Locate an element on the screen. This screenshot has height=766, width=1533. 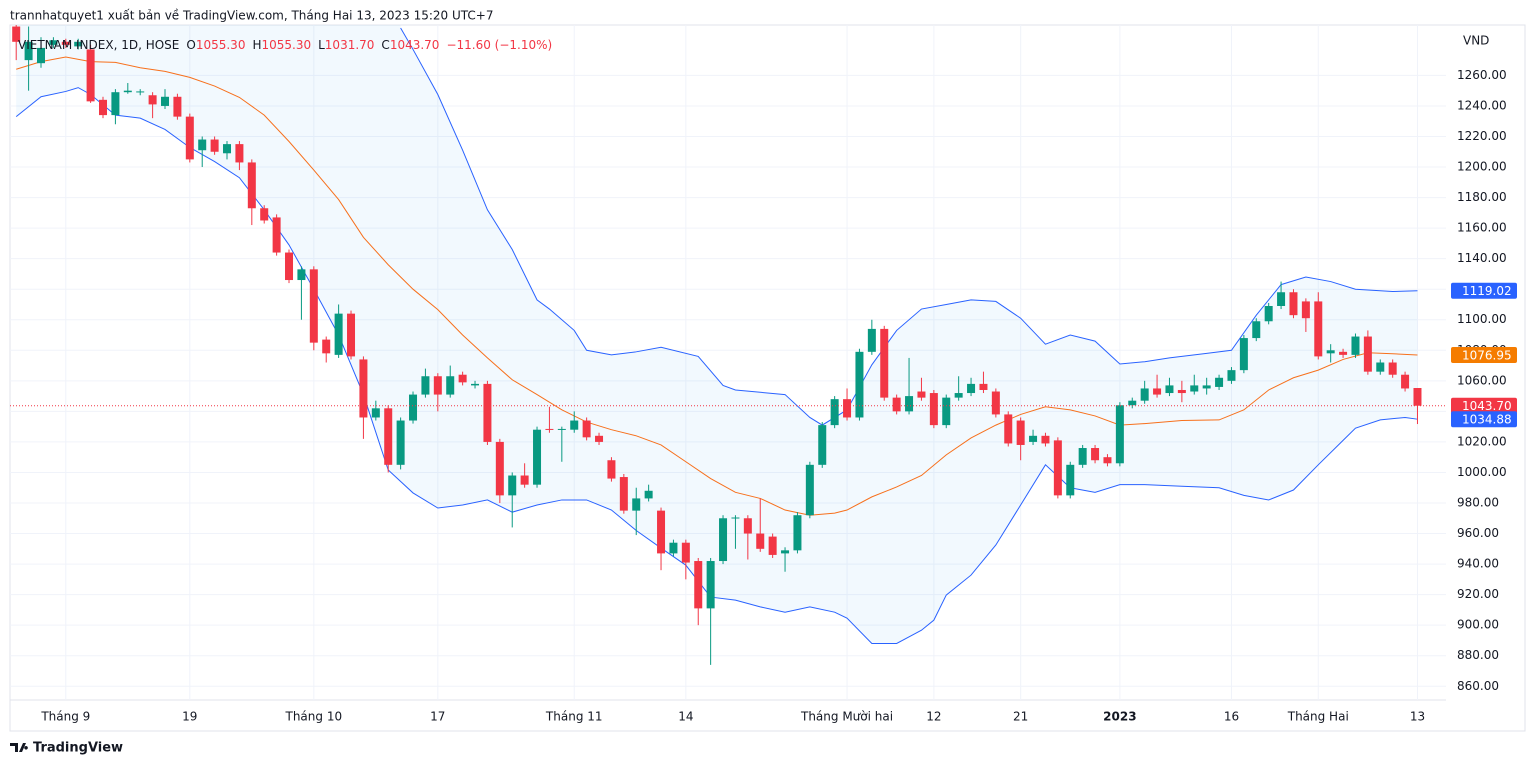
price-tag-label: 1119.02 is located at coordinates (1487, 291).